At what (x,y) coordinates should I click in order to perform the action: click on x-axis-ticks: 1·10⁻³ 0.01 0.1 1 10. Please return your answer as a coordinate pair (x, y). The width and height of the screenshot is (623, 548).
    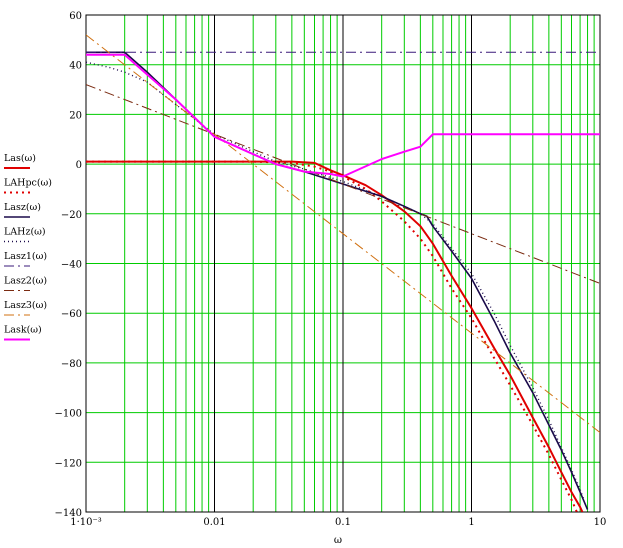
    Looking at the image, I should click on (338, 522).